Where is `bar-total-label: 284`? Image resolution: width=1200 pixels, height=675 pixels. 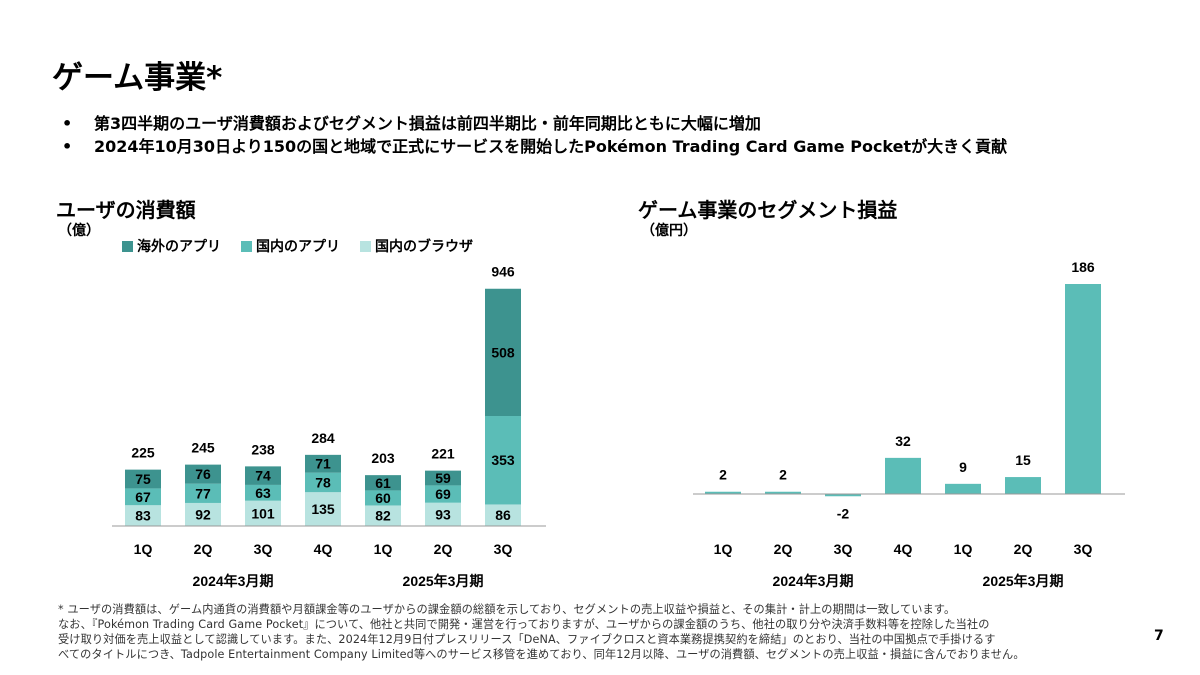 bar-total-label: 284 is located at coordinates (323, 438).